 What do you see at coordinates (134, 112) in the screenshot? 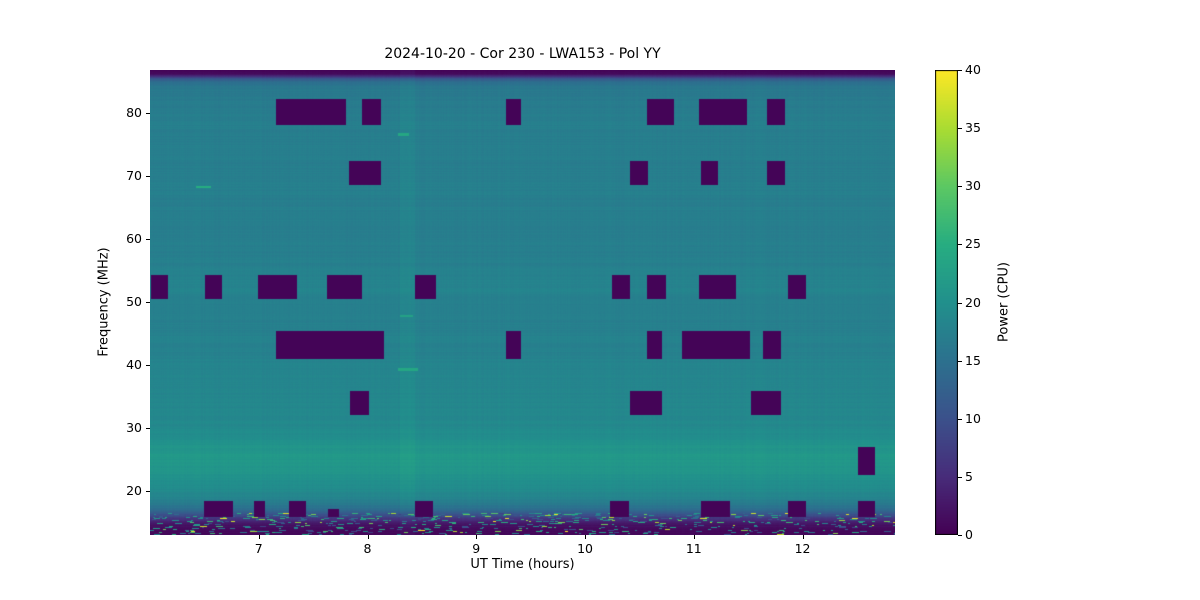
I see `y-tick-label: 80` at bounding box center [134, 112].